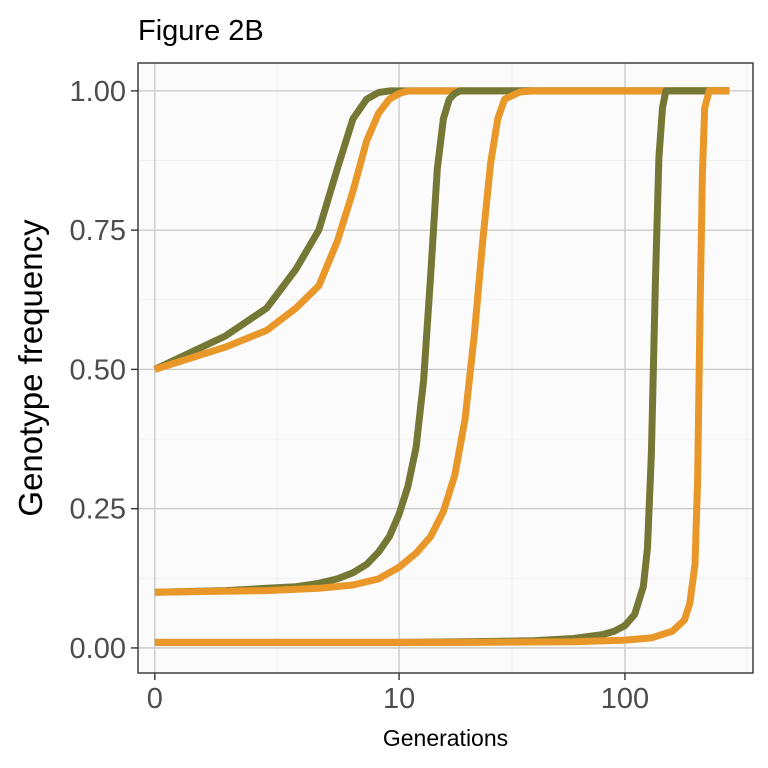 The height and width of the screenshot is (768, 768). What do you see at coordinates (98, 92) in the screenshot?
I see `y-tick-label: 1.00` at bounding box center [98, 92].